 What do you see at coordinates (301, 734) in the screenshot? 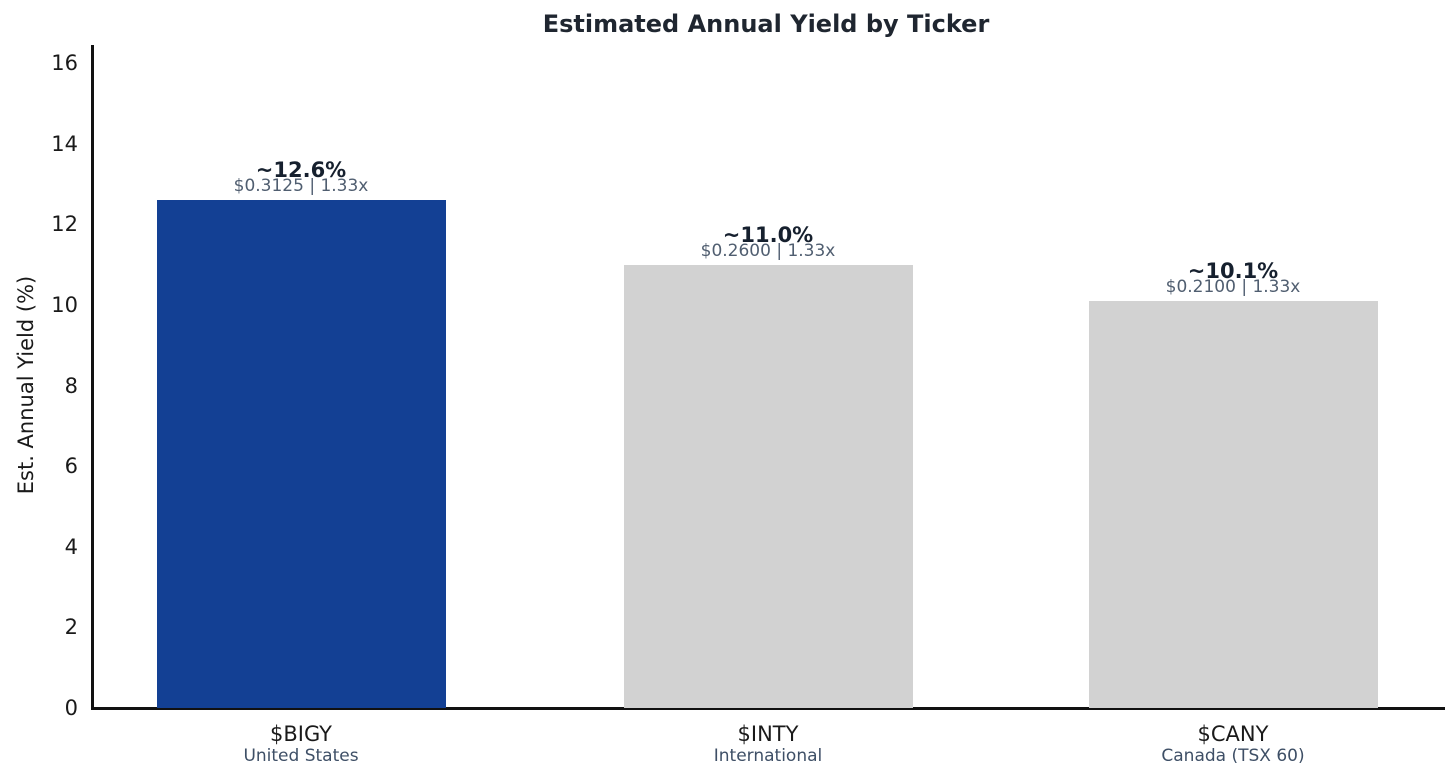
I see `x-tick-label: $BIGY` at bounding box center [301, 734].